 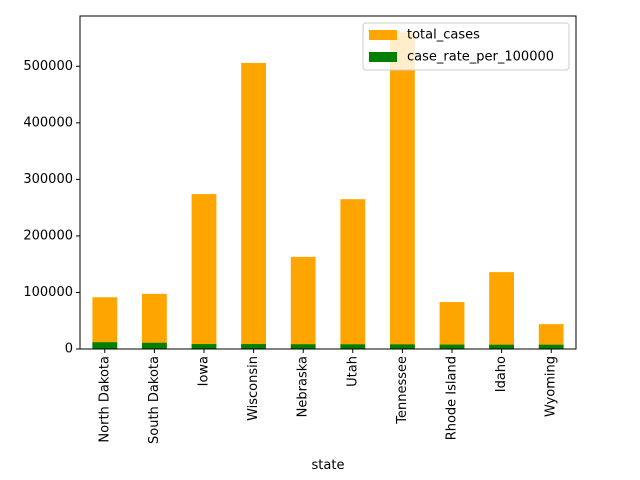 What do you see at coordinates (303, 302) in the screenshot?
I see `bar-total_cases-nebraska` at bounding box center [303, 302].